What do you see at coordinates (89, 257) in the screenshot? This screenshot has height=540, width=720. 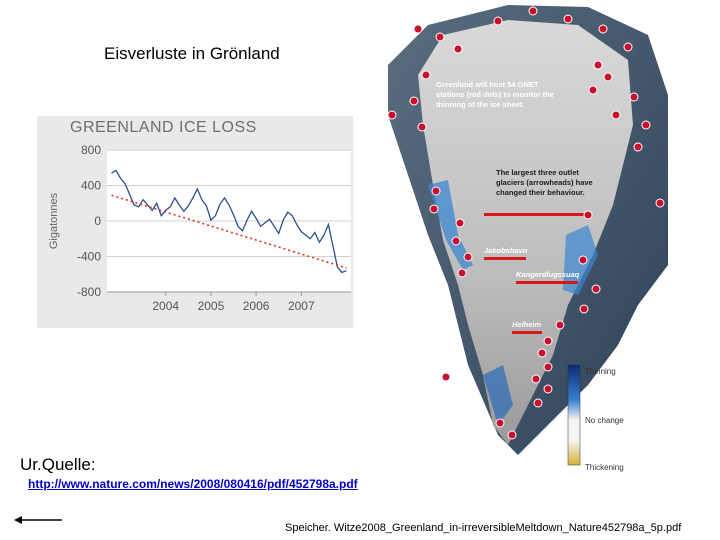 I see `y-tick-label: -400` at bounding box center [89, 257].